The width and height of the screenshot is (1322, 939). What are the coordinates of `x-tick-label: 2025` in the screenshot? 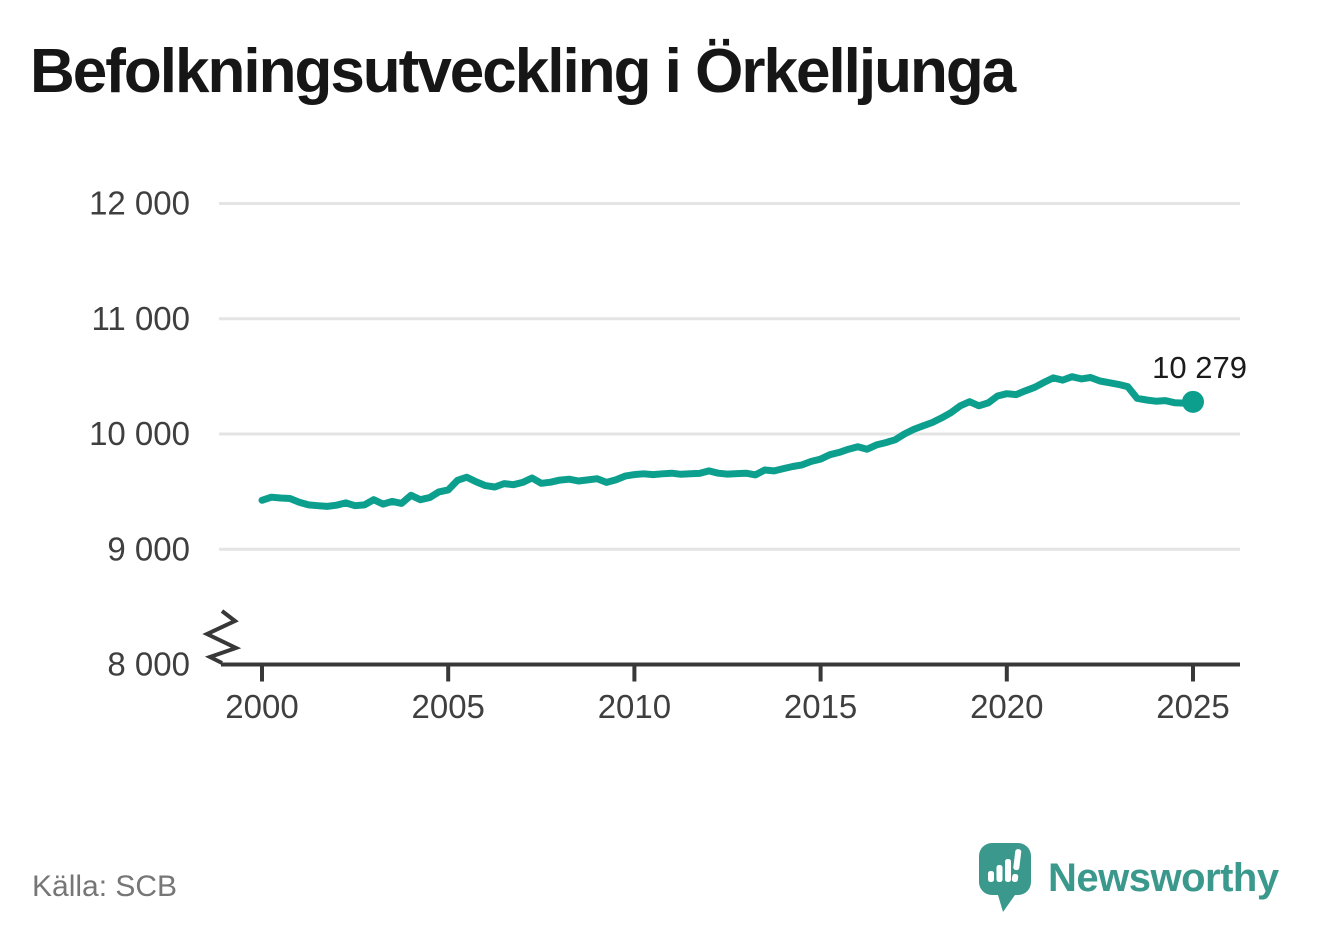 It's located at (1192, 706).